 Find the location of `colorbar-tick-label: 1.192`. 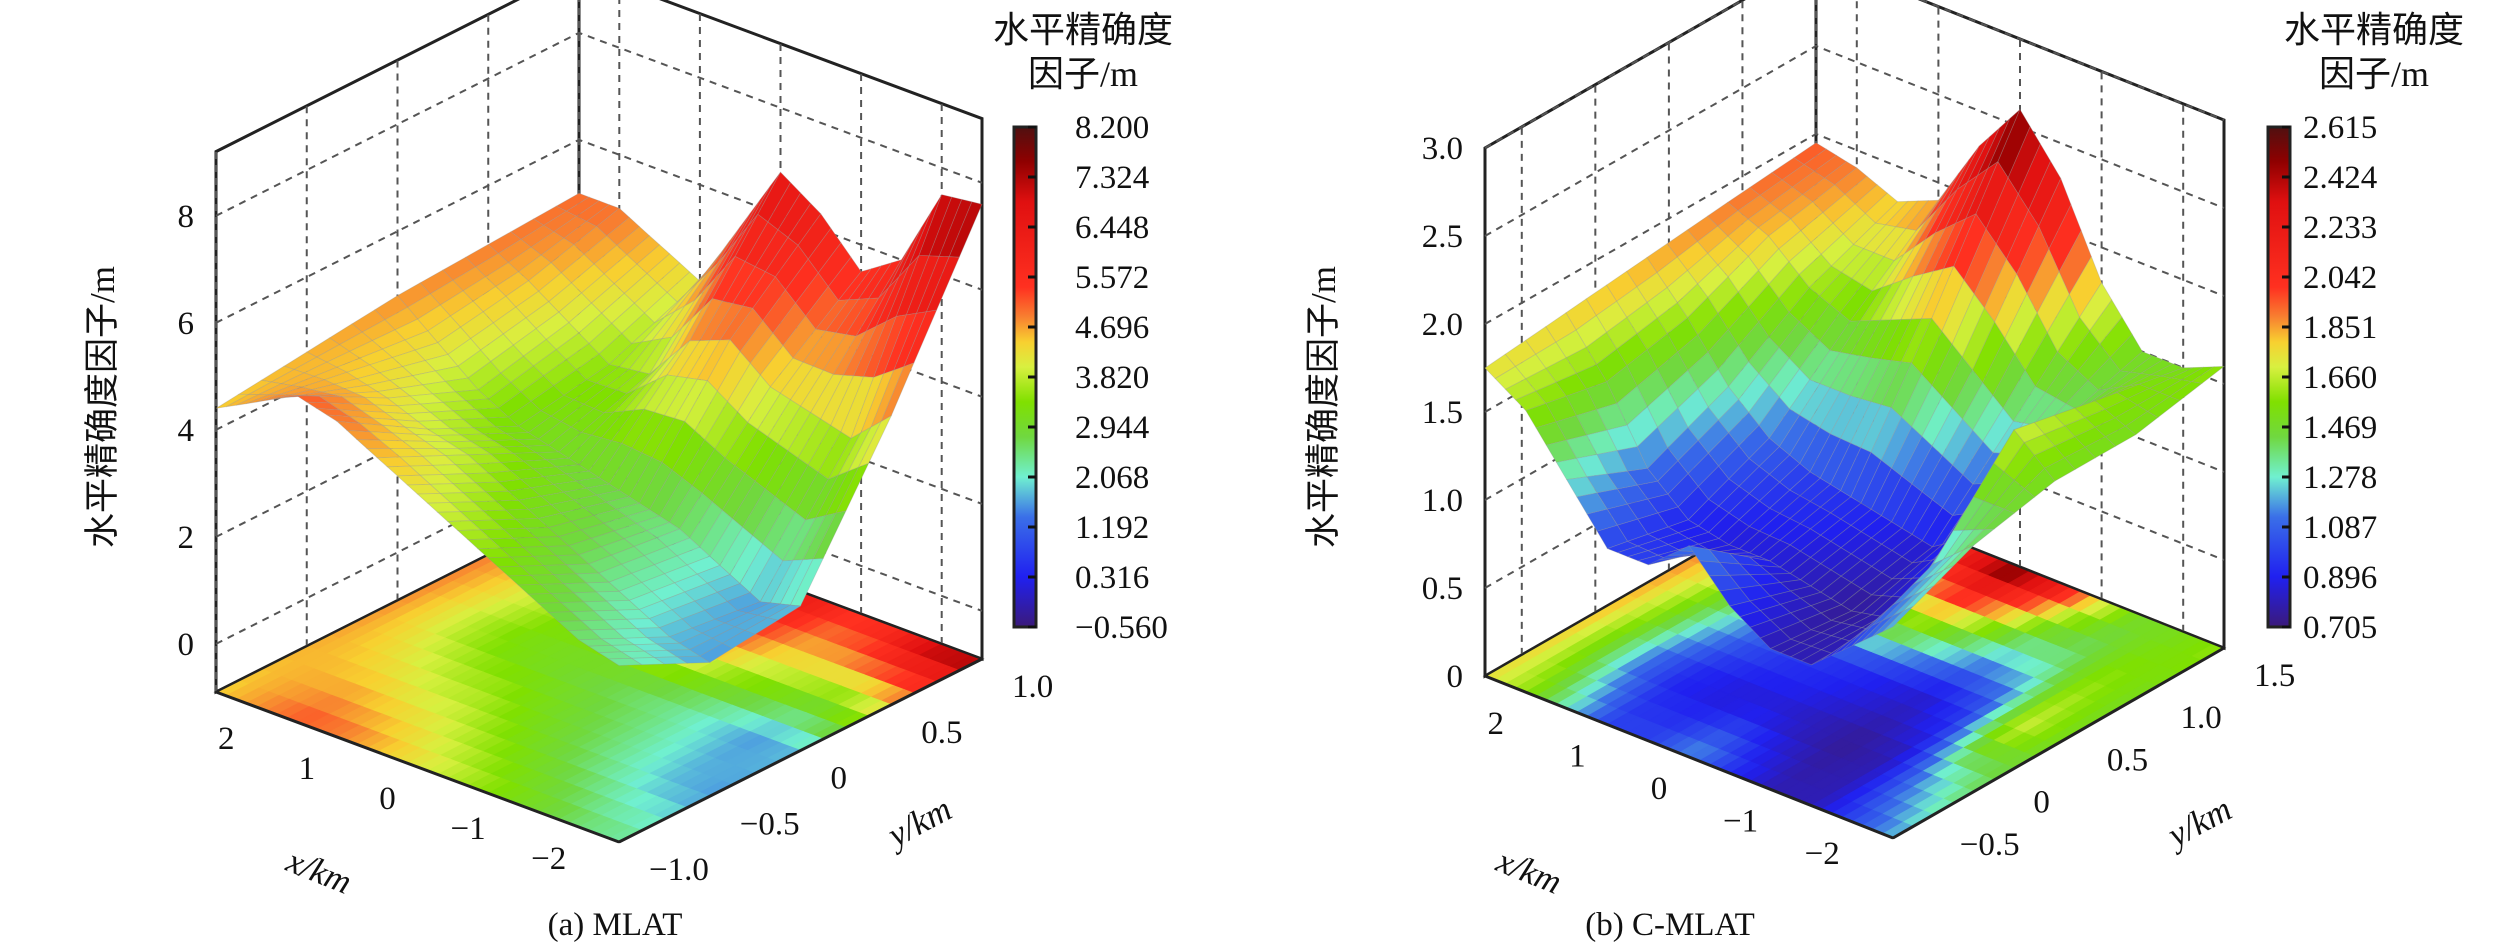

colorbar-tick-label: 1.192 is located at coordinates (1112, 528).